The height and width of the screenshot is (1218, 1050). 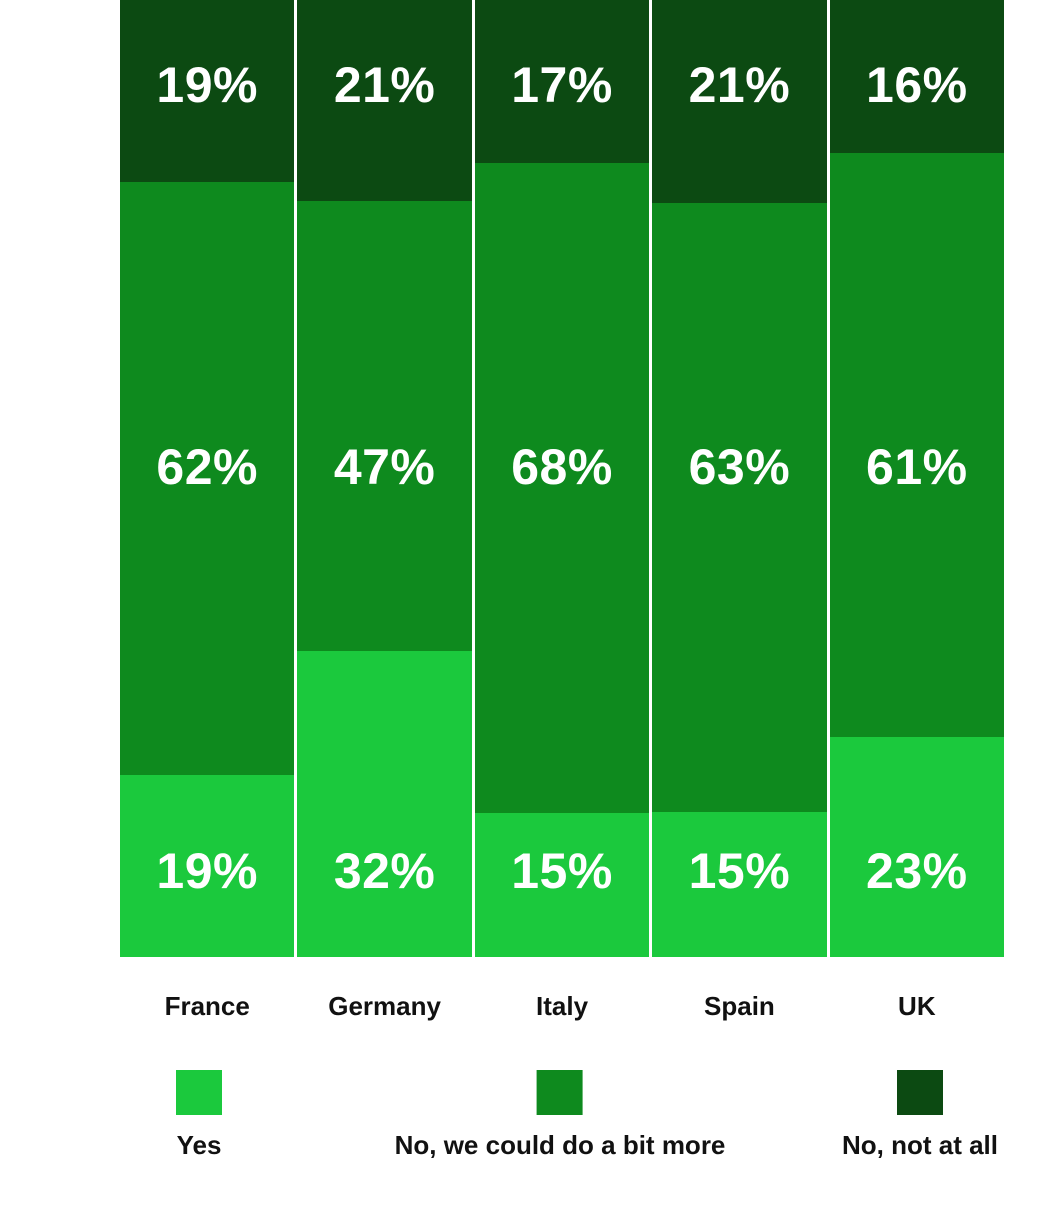 I want to click on bar-stack-uk: 16% 61% 23%, so click(x=917, y=478).